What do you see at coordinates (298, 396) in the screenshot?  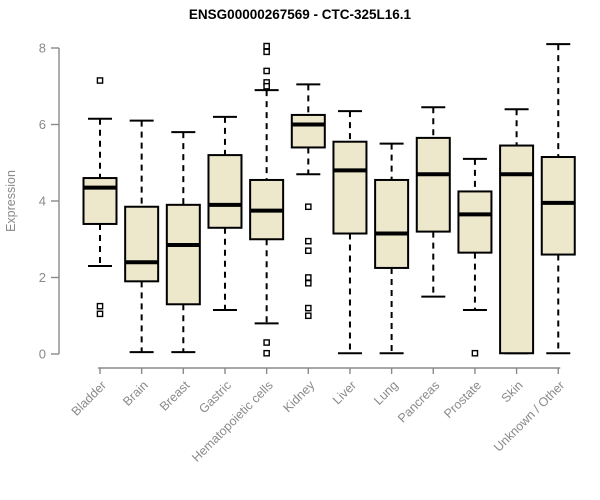 I see `x-tick-label-kidney: Kidney` at bounding box center [298, 396].